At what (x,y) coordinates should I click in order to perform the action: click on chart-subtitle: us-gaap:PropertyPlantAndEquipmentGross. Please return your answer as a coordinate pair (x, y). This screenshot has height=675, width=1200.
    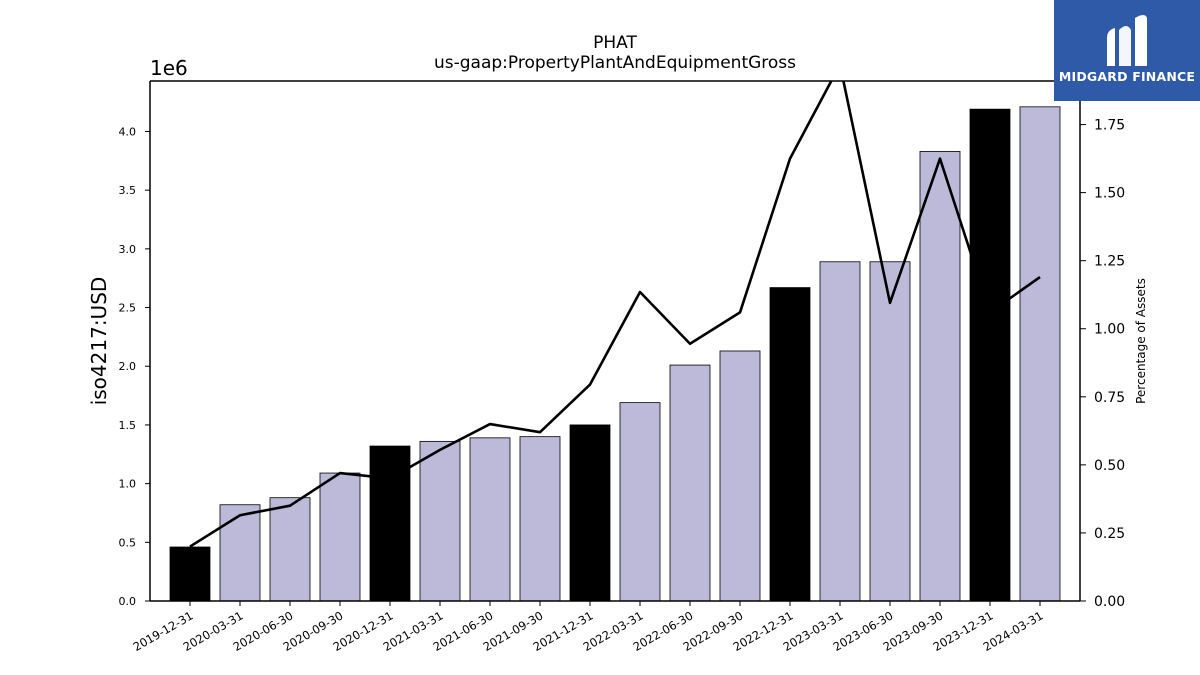
    Looking at the image, I should click on (615, 63).